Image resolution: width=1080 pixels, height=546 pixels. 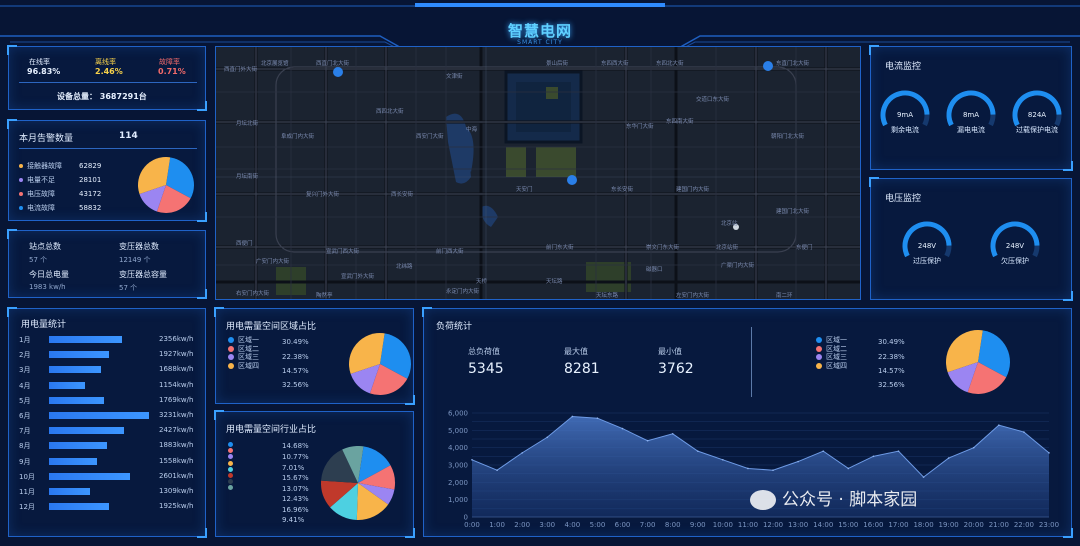 I want to click on usage-value-label: 1883kw/h, so click(x=176, y=445).